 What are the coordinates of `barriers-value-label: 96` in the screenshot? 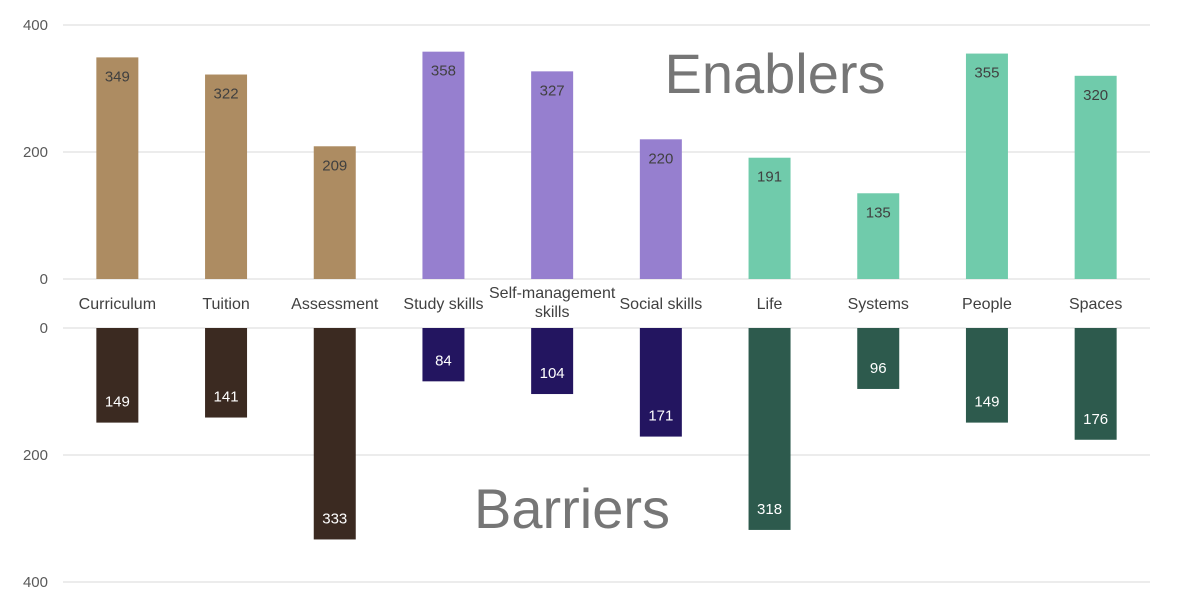 It's located at (878, 368).